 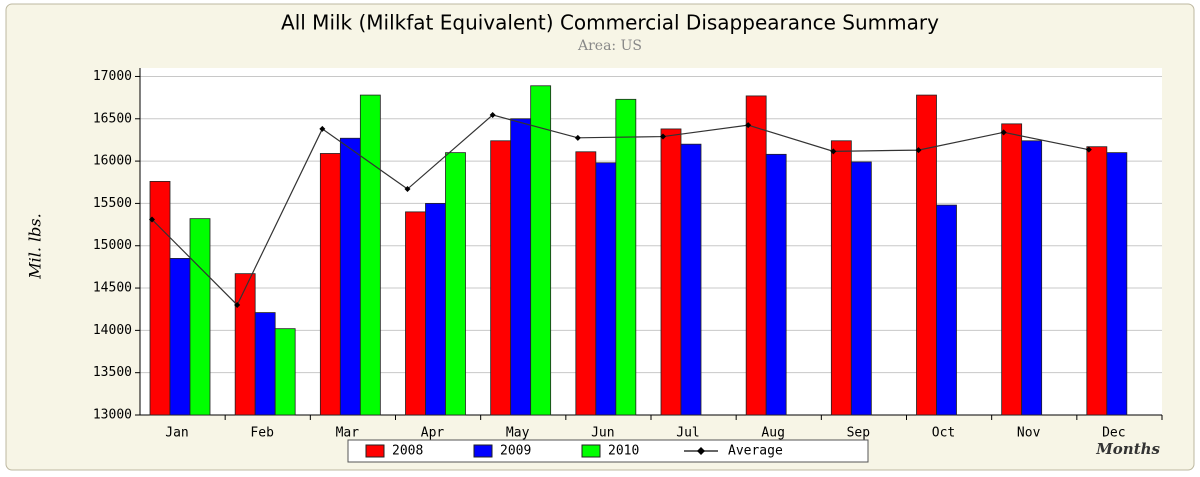 What do you see at coordinates (1113, 433) in the screenshot?
I see `x-tick-label: Dec` at bounding box center [1113, 433].